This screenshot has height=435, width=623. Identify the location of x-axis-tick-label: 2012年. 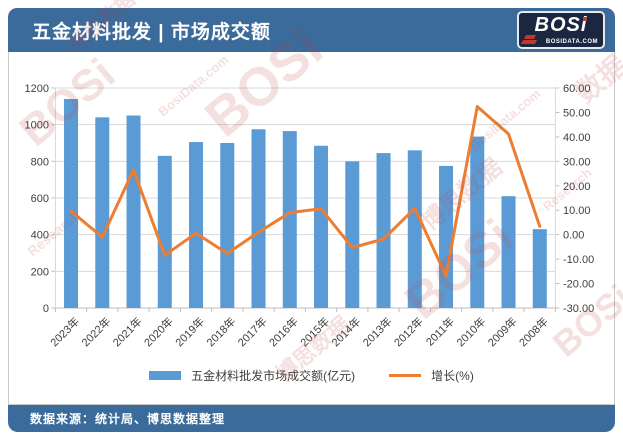
(408, 331).